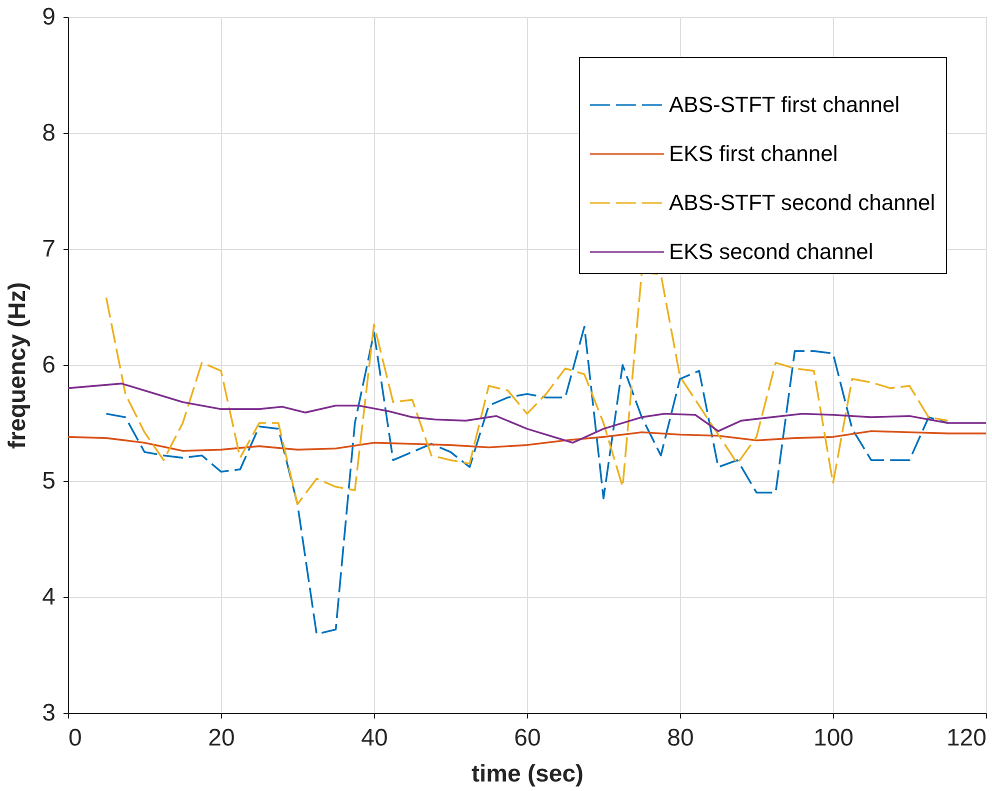 The height and width of the screenshot is (791, 992). What do you see at coordinates (771, 251) in the screenshot?
I see `legend-label: EKS second channel` at bounding box center [771, 251].